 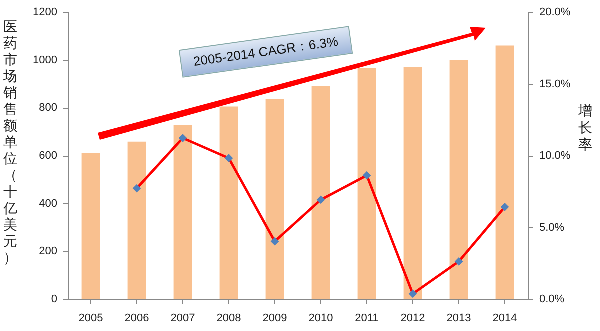 I want to click on x-tick-label: 2006, so click(x=137, y=318).